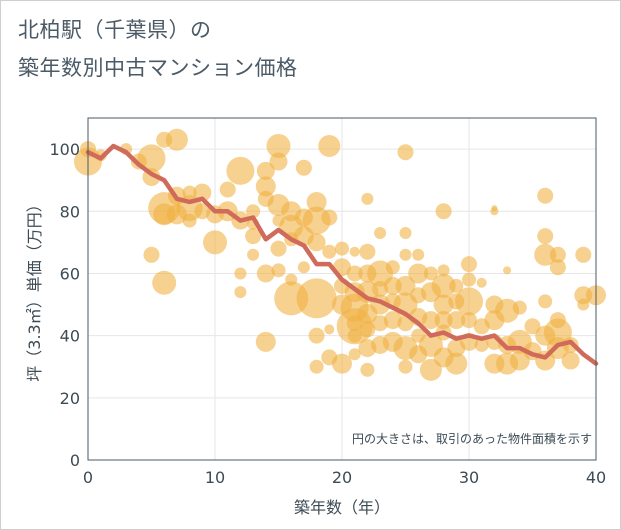 This screenshot has height=530, width=621. I want to click on chart-title-line-1: 北柏駅（千葉県）の, so click(115, 30).